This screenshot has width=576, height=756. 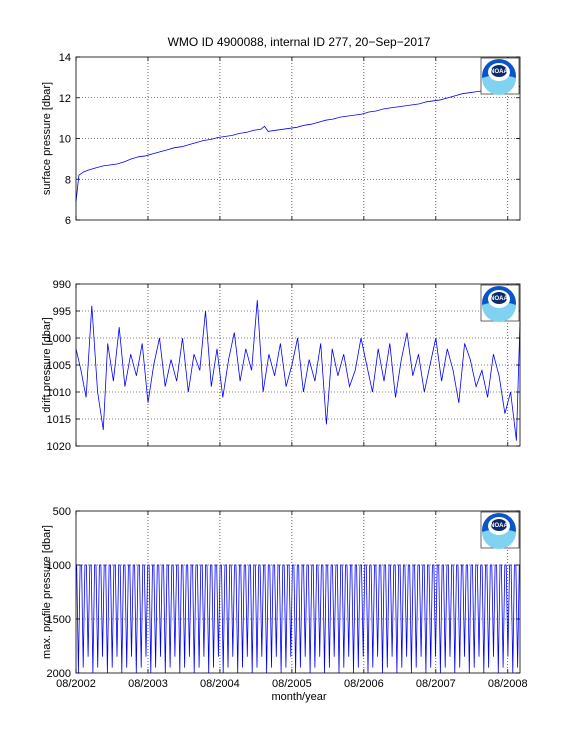 What do you see at coordinates (62, 512) in the screenshot?
I see `y-tick-label: 500` at bounding box center [62, 512].